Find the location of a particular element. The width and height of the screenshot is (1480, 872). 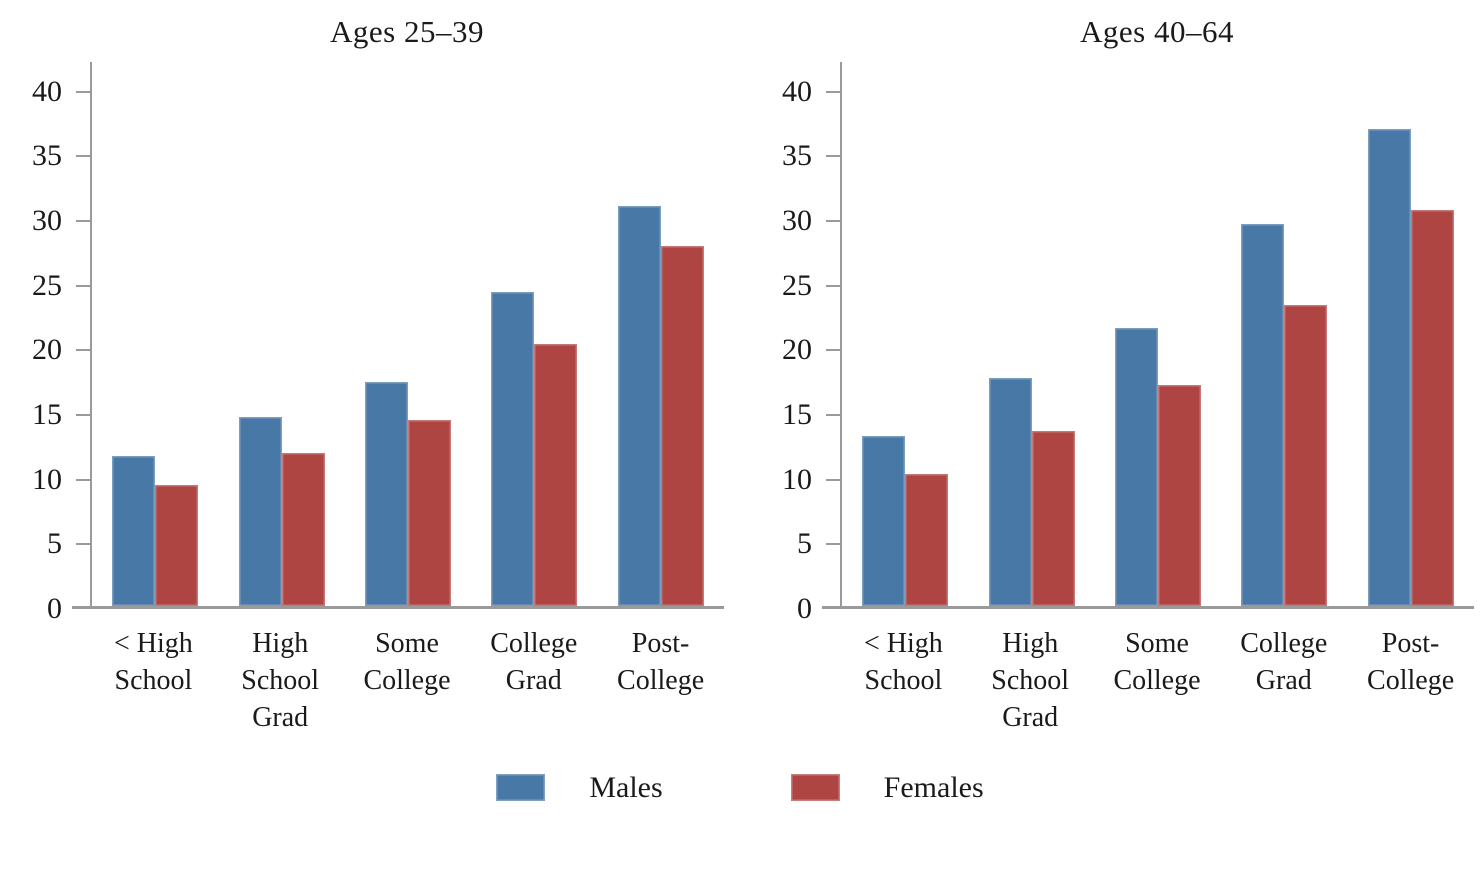

chart-title: Ages 25–39 is located at coordinates (407, 31).